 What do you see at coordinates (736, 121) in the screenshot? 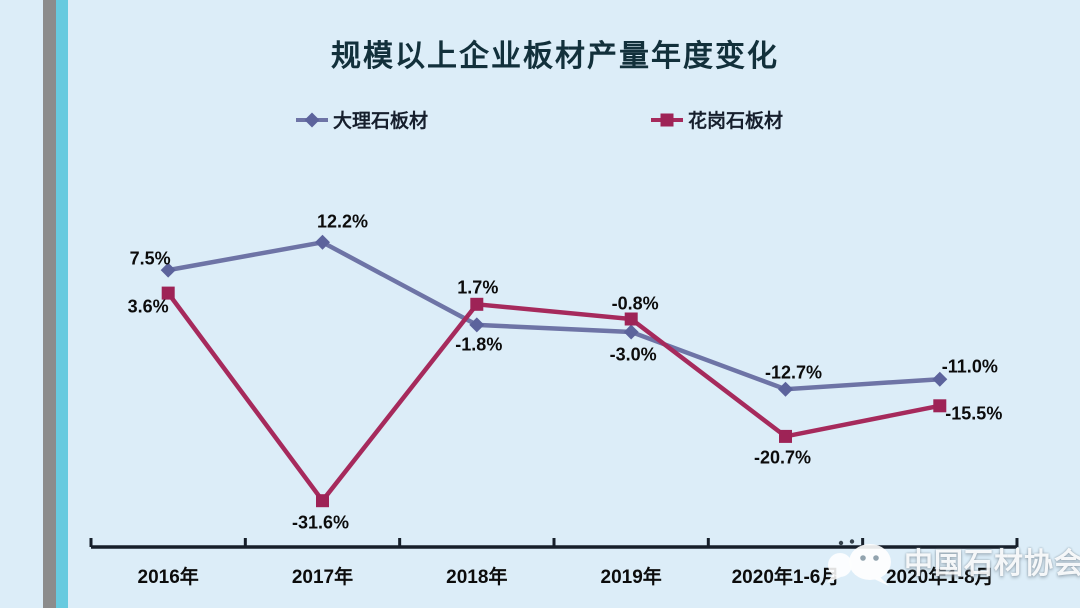
I see `legend-label-granite: 花岗石板材` at bounding box center [736, 121].